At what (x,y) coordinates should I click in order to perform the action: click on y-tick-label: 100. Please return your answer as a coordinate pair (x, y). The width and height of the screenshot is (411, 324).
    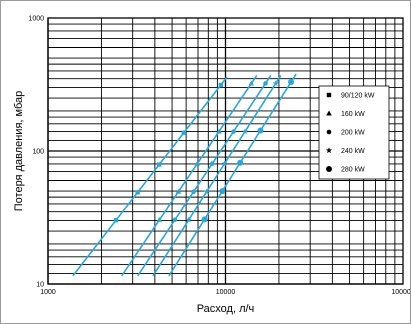
    Looking at the image, I should click on (38, 152).